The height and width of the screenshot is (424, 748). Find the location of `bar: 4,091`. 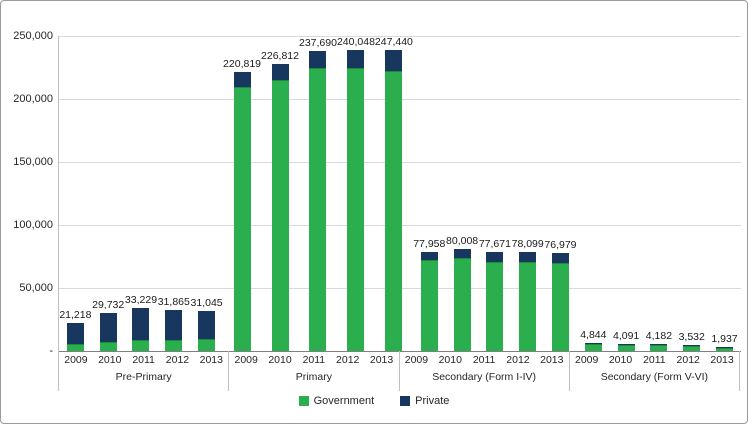

bar: 4,091 is located at coordinates (626, 193).